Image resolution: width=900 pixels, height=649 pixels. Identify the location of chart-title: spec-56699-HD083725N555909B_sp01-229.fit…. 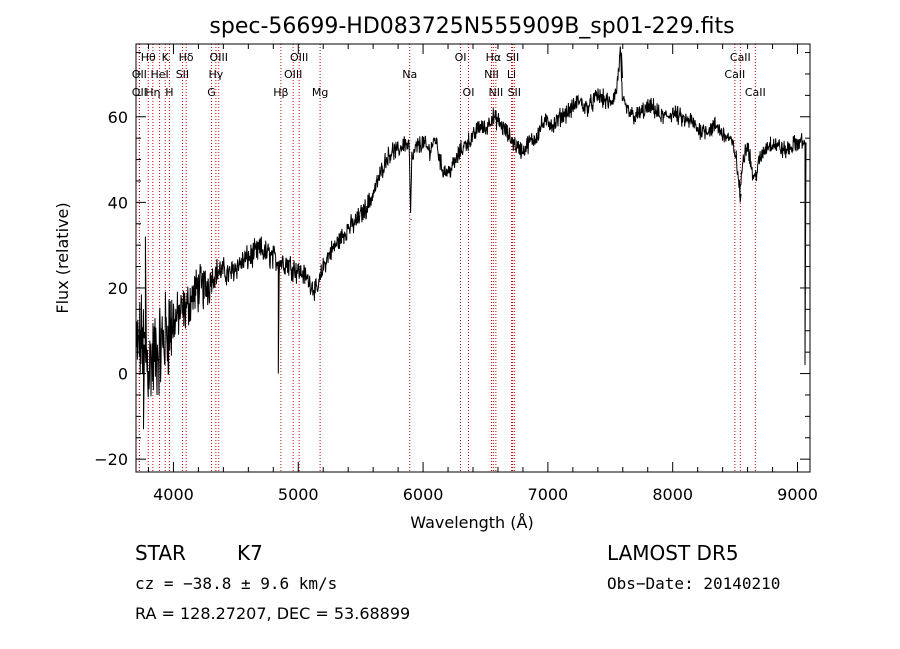
(471, 26).